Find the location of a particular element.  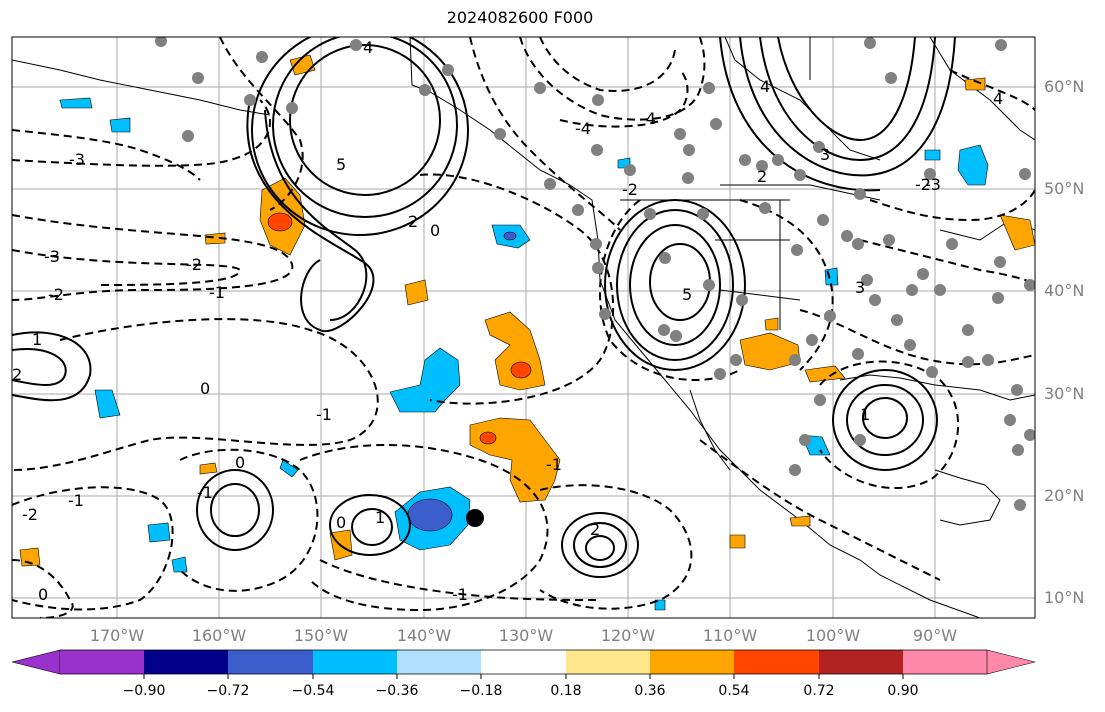

colorbar-tick-label: 0.54 is located at coordinates (734, 691).